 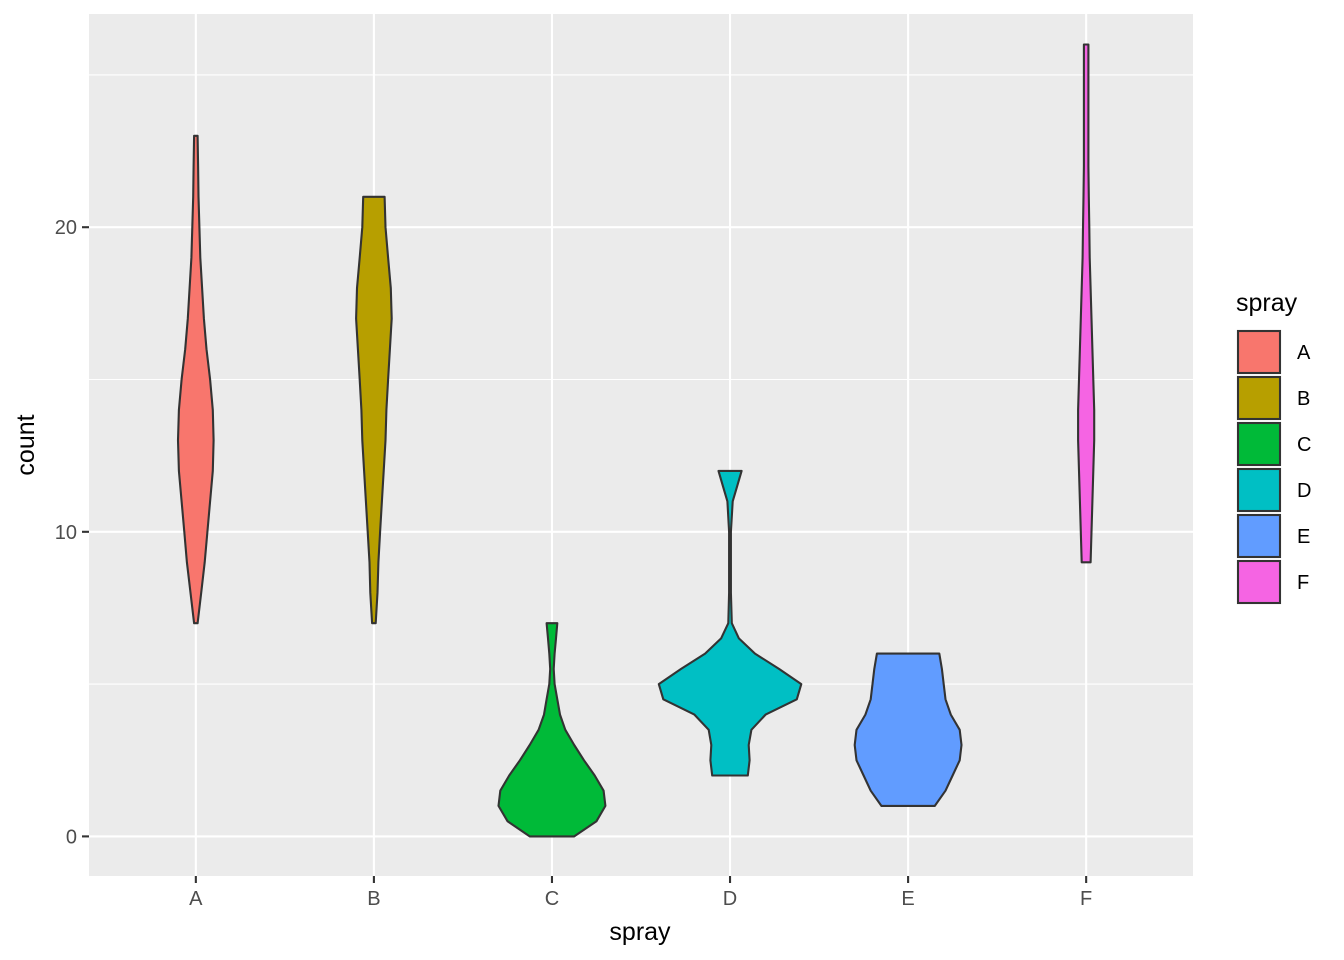 What do you see at coordinates (66, 533) in the screenshot?
I see `y-tick-label: 10` at bounding box center [66, 533].